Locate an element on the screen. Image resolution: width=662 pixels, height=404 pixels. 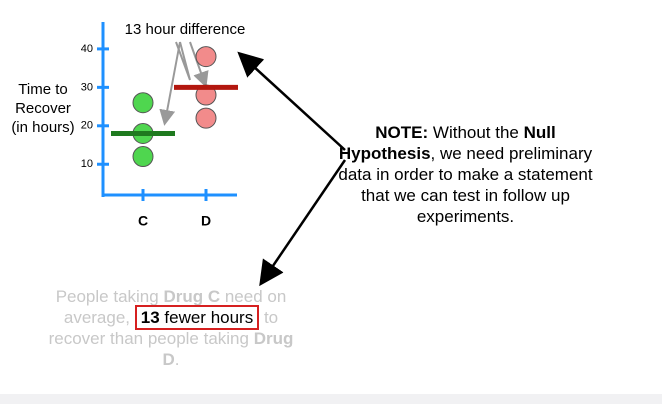
caption-part: People taking is located at coordinates (109, 296).